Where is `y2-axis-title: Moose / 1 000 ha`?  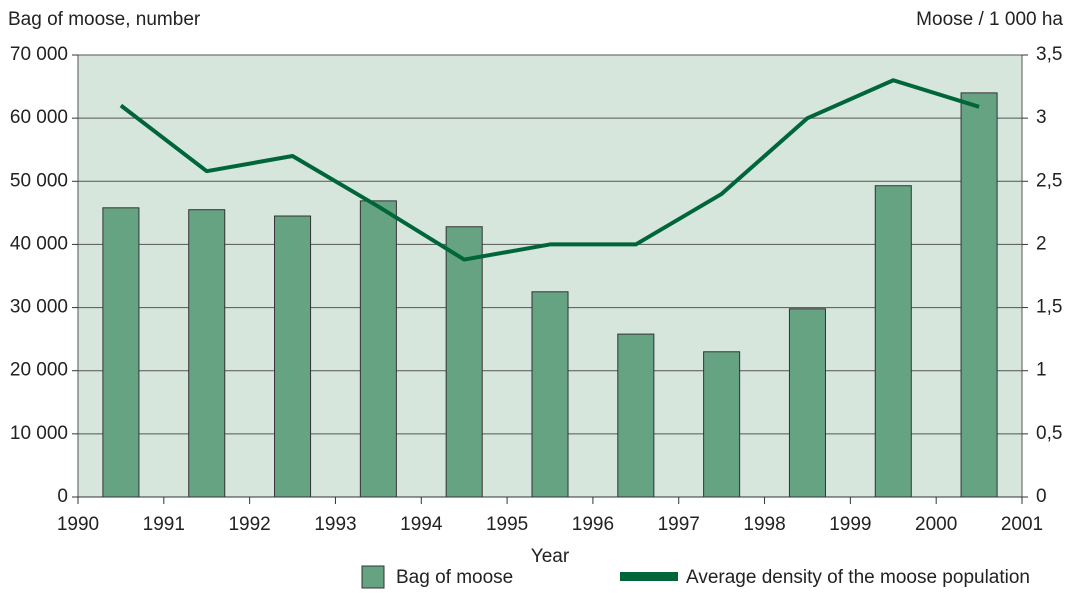
y2-axis-title: Moose / 1 000 ha is located at coordinates (989, 19).